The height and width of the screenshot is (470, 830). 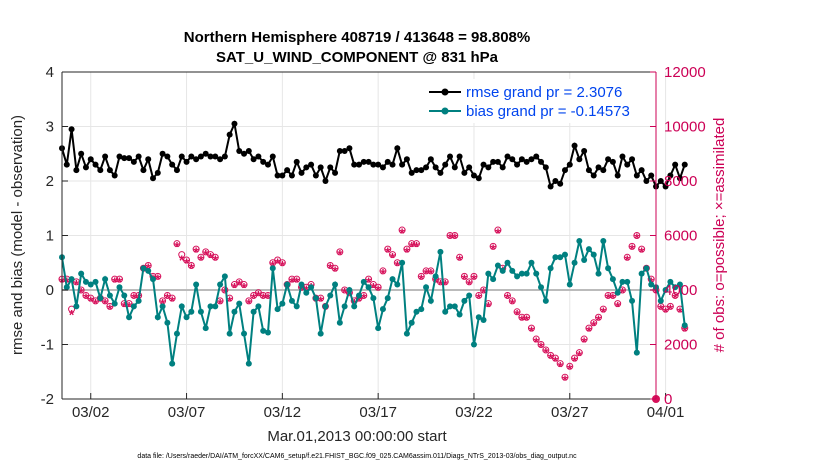 What do you see at coordinates (685, 72) in the screenshot?
I see `right-y-tick-label: 12000` at bounding box center [685, 72].